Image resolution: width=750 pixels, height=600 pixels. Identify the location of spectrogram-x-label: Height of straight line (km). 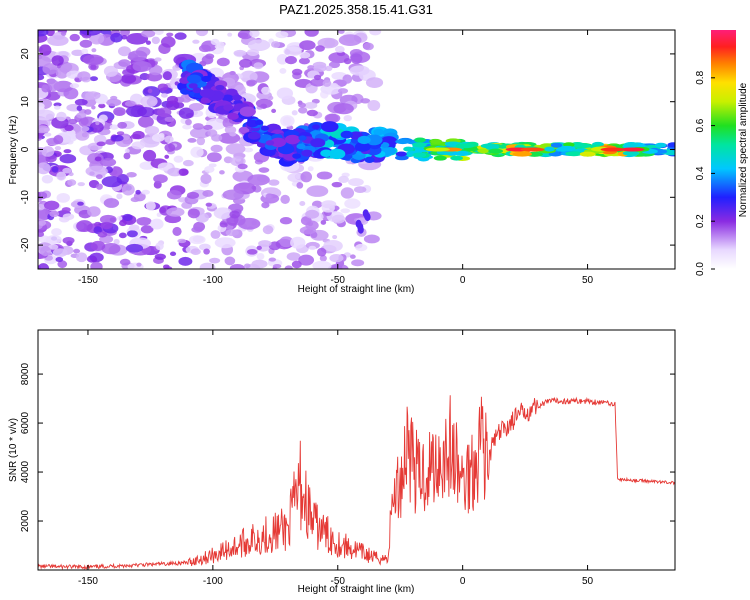
(356, 289).